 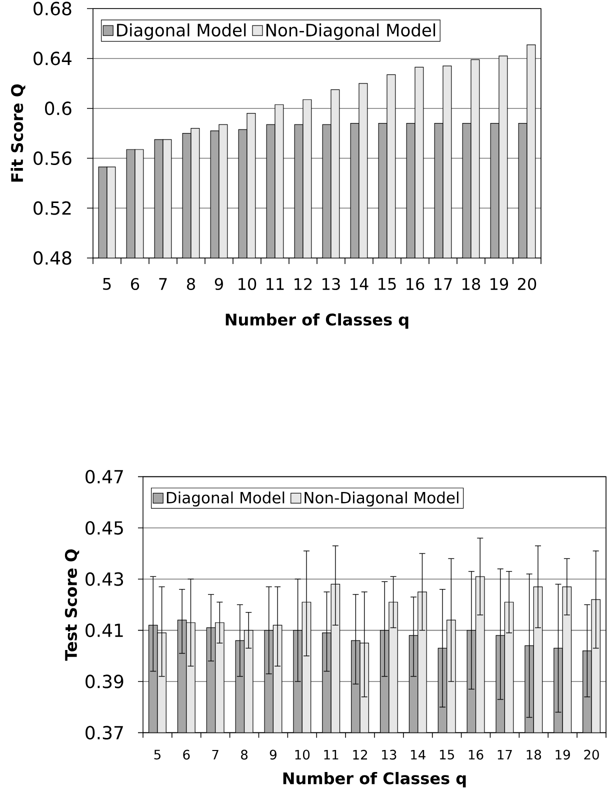 What do you see at coordinates (72, 605) in the screenshot?
I see `y-axis-title: Test Score Q` at bounding box center [72, 605].